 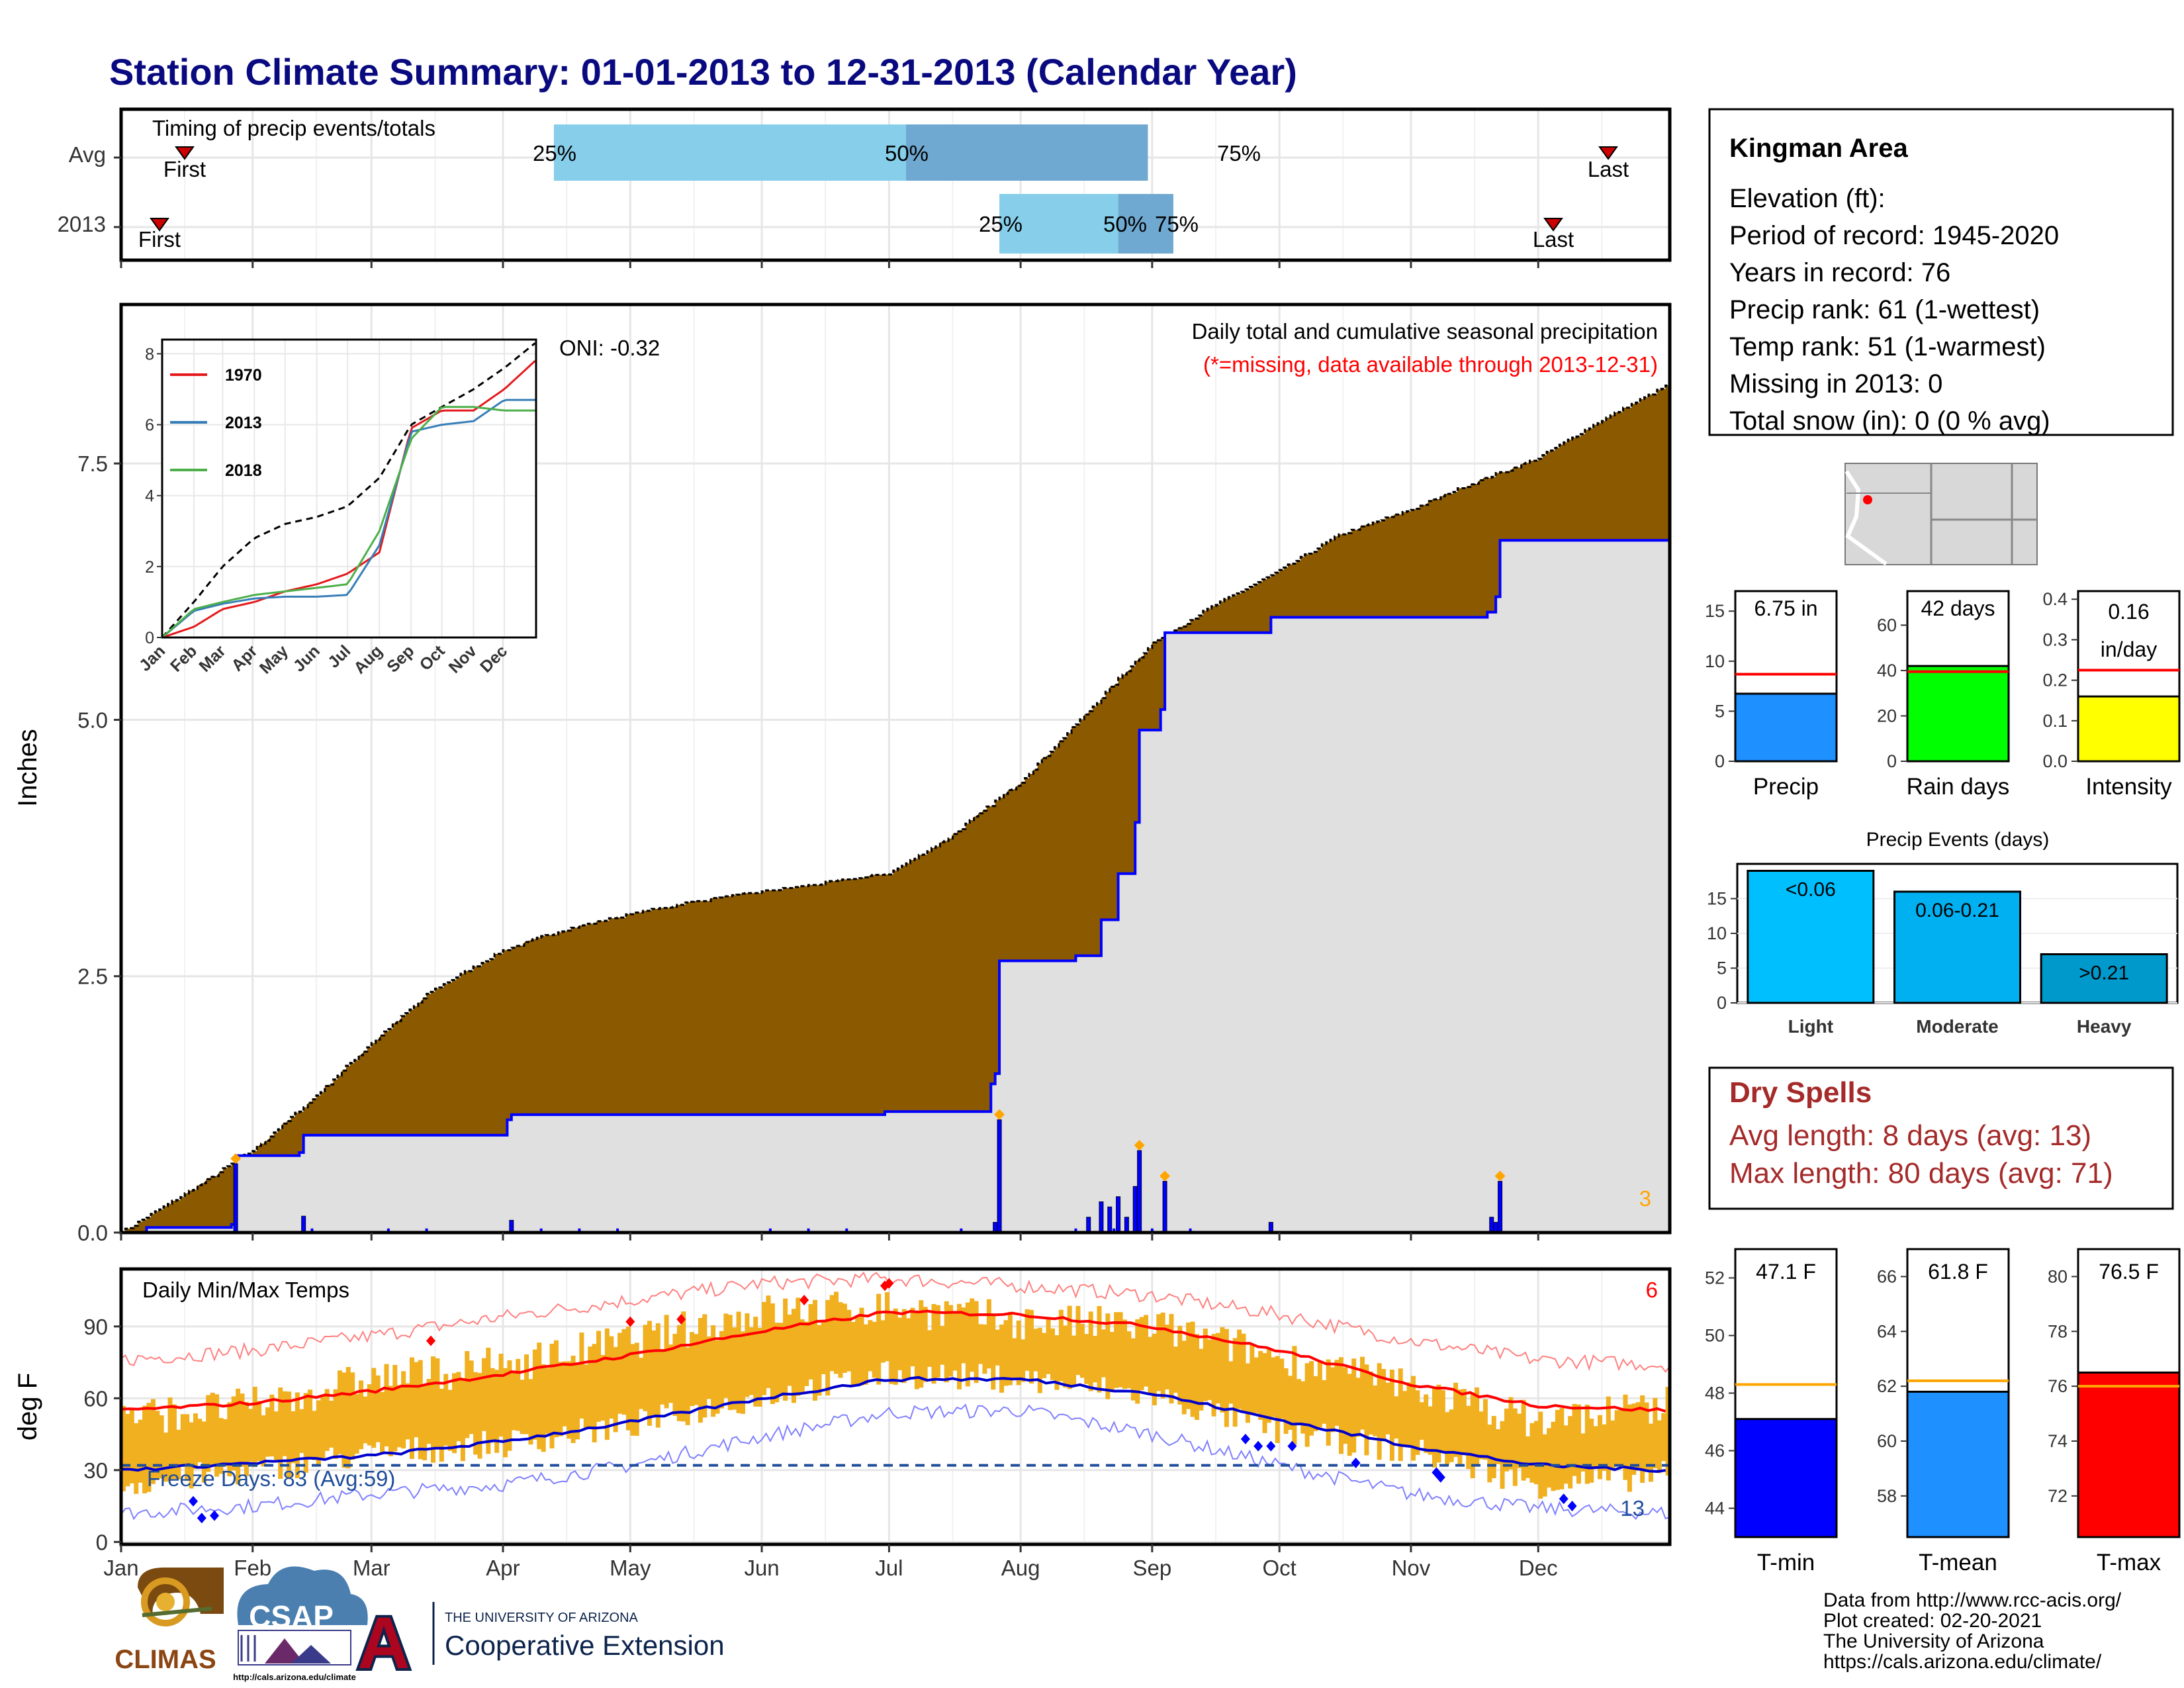 I want to click on rain-days-value-bar, so click(x=1958, y=714).